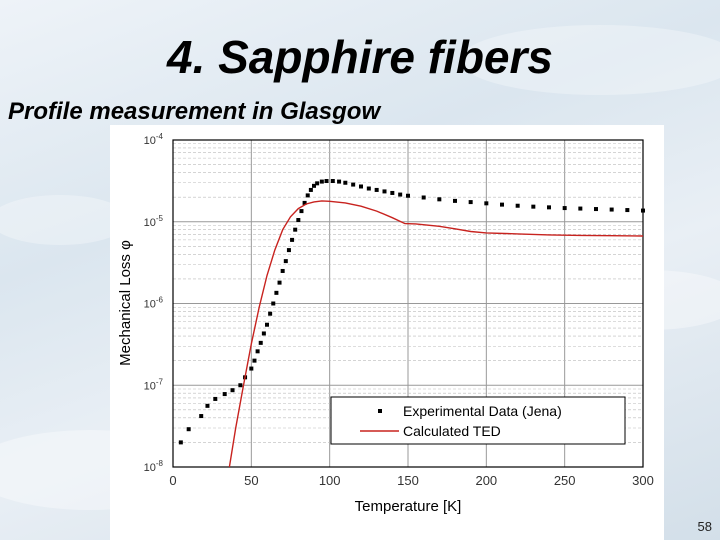 This screenshot has width=720, height=540. I want to click on x-axis-label: Temperature [K], so click(408, 506).